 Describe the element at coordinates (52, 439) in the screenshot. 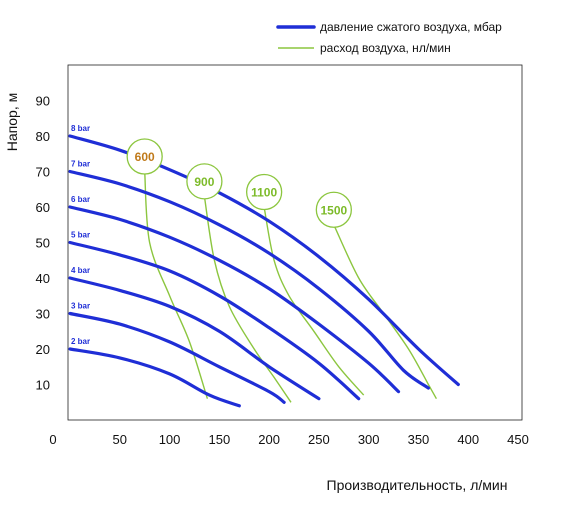

I see `x-tick-label: 0` at that location.